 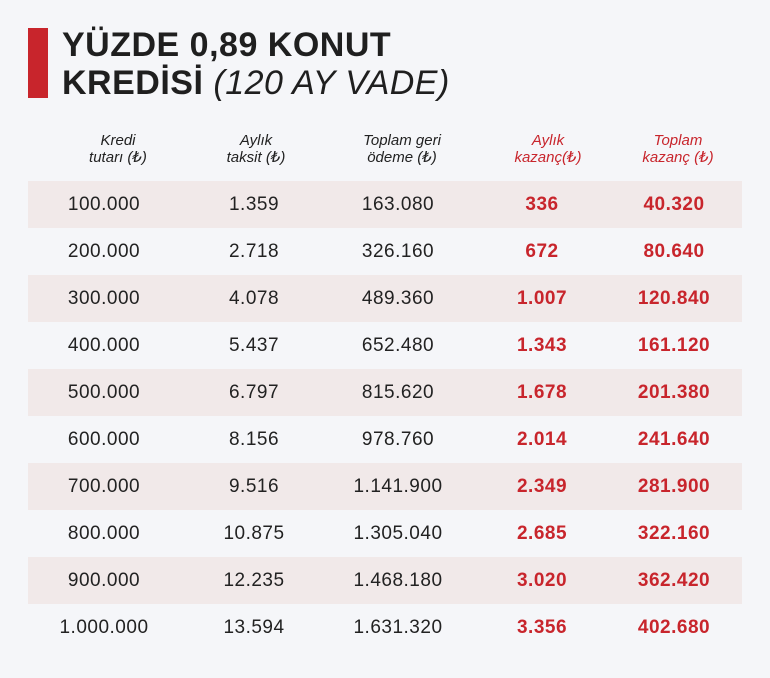 What do you see at coordinates (398, 251) in the screenshot?
I see `total-repayment-cell: 326.160` at bounding box center [398, 251].